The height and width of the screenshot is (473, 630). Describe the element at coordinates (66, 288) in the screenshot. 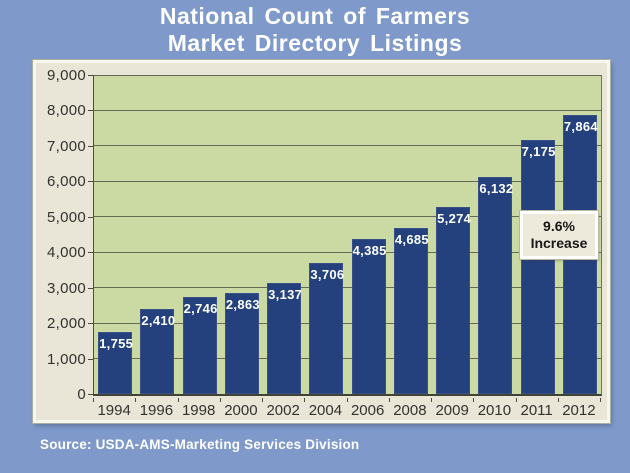

I see `y-tick-label: 3,000` at that location.